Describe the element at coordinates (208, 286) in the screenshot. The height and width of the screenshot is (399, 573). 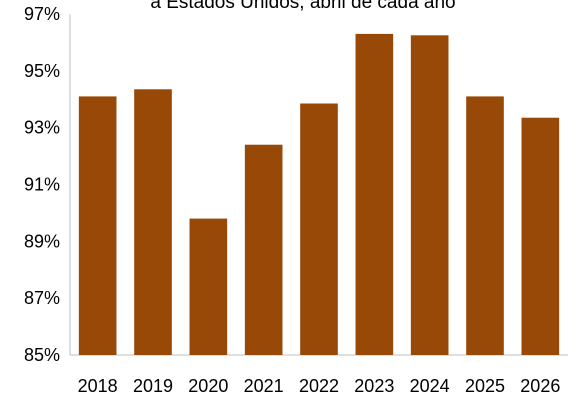
I see `bar-2020` at that location.